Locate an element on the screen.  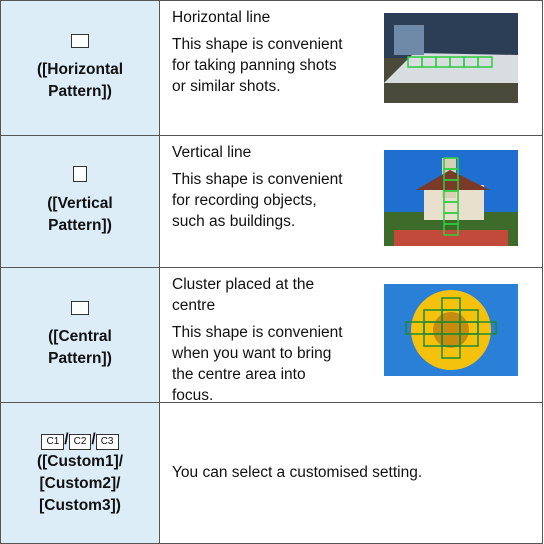
description: You can select a customised setting. is located at coordinates (297, 472).